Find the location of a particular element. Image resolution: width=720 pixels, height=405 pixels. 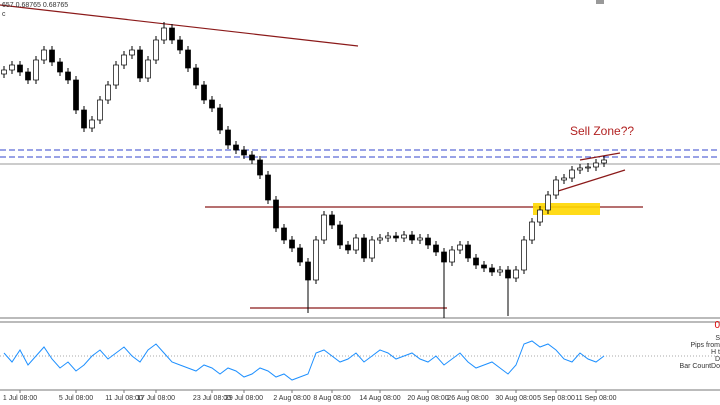

indicator-label: S is located at coordinates (717, 338).